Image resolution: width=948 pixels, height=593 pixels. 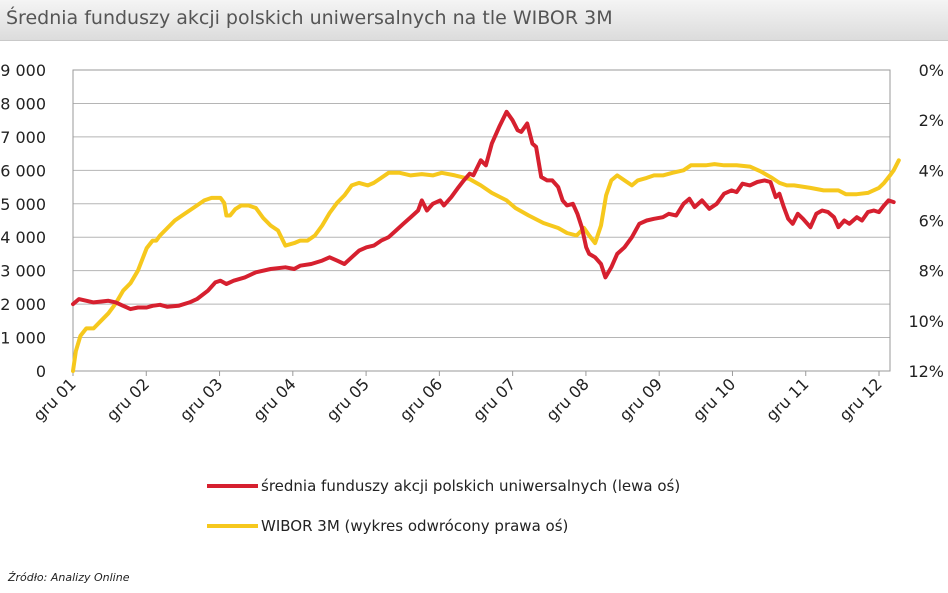 I want to click on x-axis-tick-marks, so click(x=476, y=373).